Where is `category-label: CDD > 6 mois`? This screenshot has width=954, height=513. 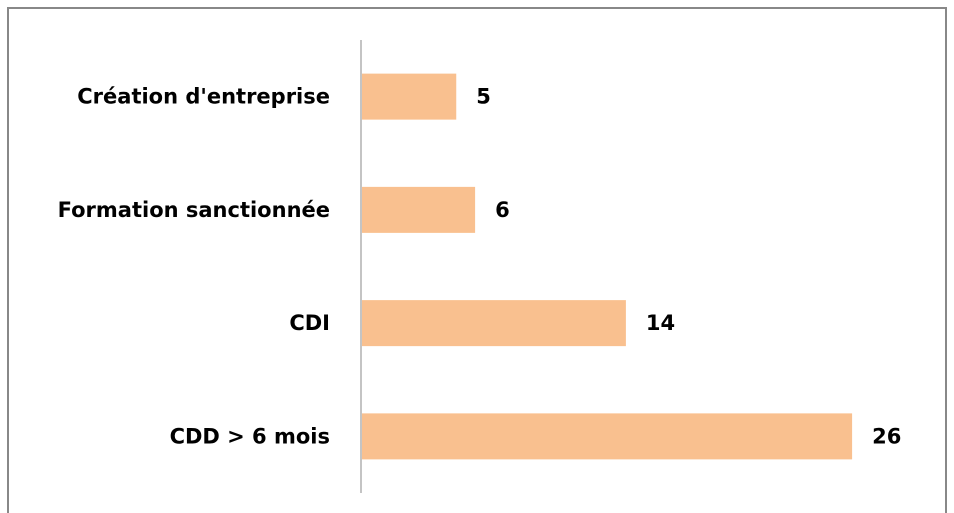 category-label: CDD > 6 mois is located at coordinates (250, 436).